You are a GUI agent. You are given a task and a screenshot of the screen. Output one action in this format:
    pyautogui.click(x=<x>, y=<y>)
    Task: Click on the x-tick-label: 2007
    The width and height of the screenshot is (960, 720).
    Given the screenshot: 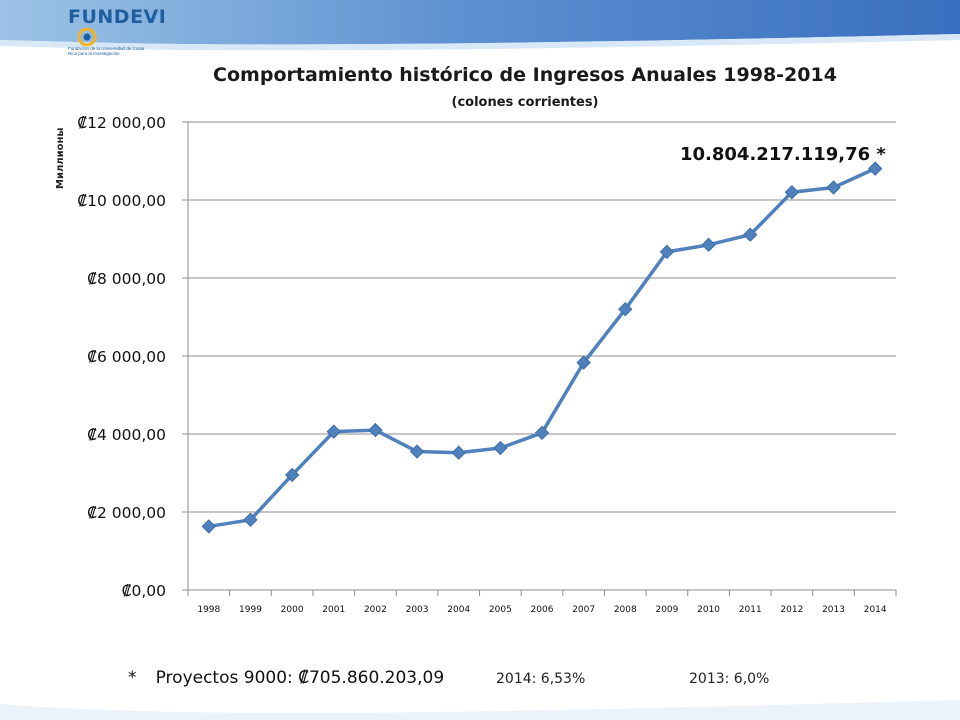 What is the action you would take?
    pyautogui.click(x=583, y=610)
    